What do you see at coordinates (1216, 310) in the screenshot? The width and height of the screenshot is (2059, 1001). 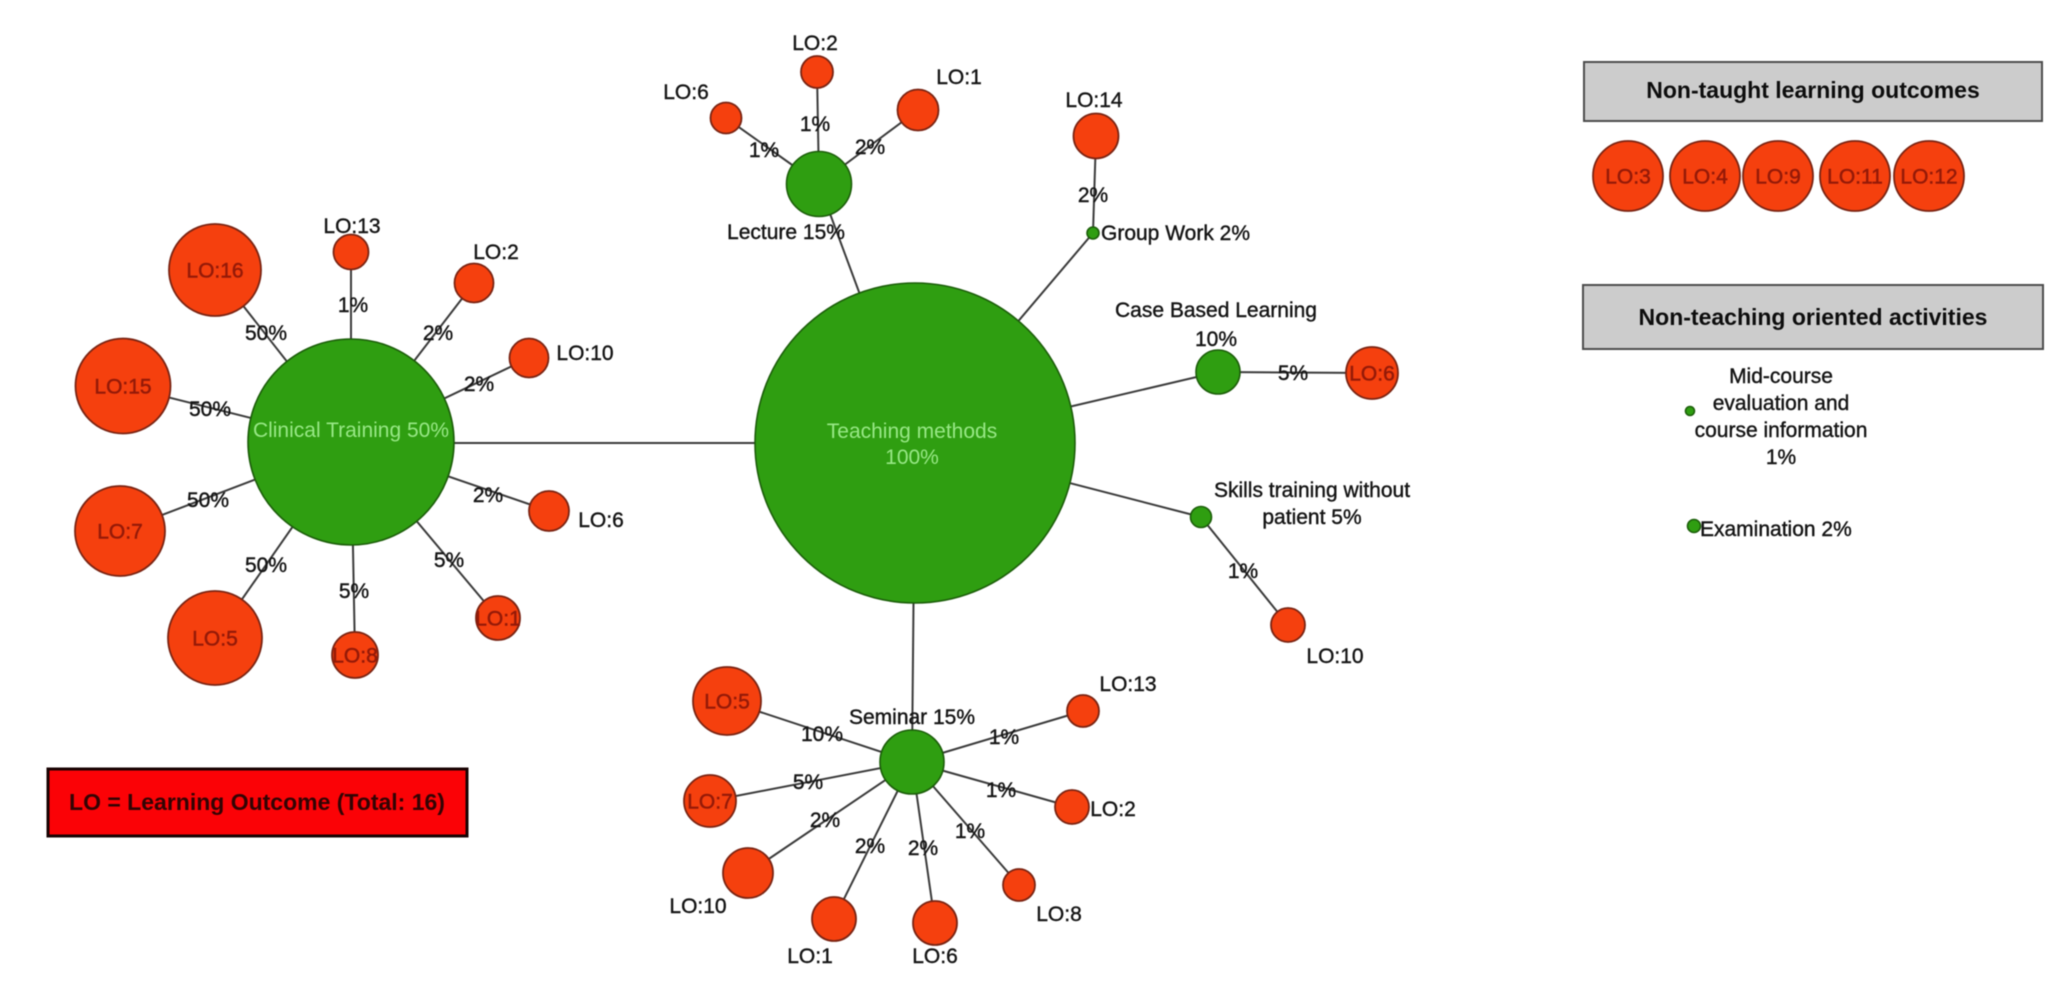 I see `svg-text: Case Based Learning` at bounding box center [1216, 310].